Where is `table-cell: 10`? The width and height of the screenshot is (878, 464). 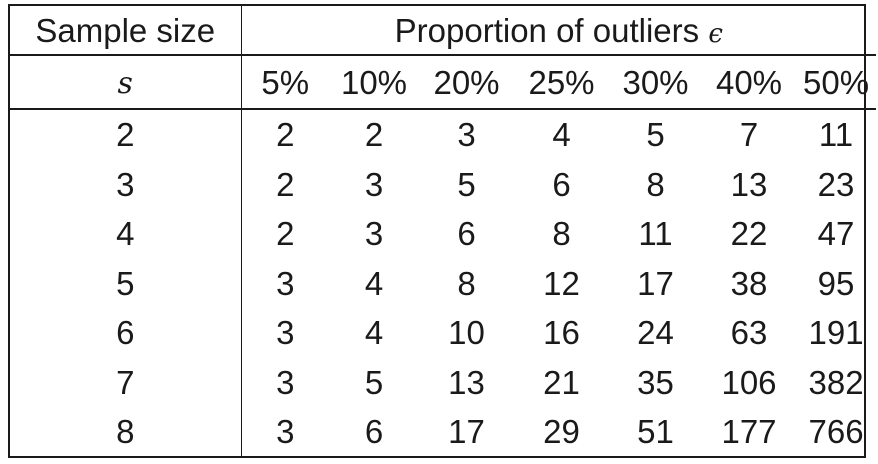 table-cell: 10 is located at coordinates (466, 333).